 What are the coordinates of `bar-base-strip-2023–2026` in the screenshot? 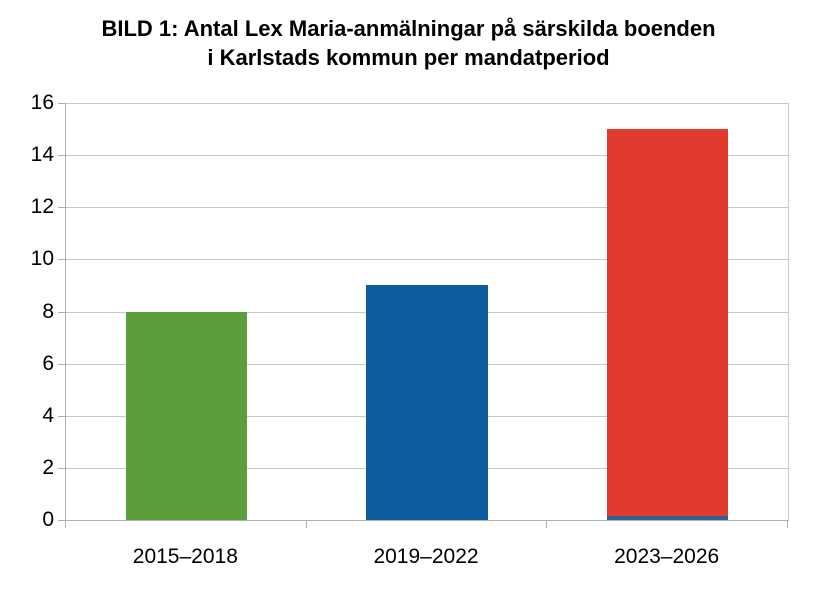 It's located at (667, 518).